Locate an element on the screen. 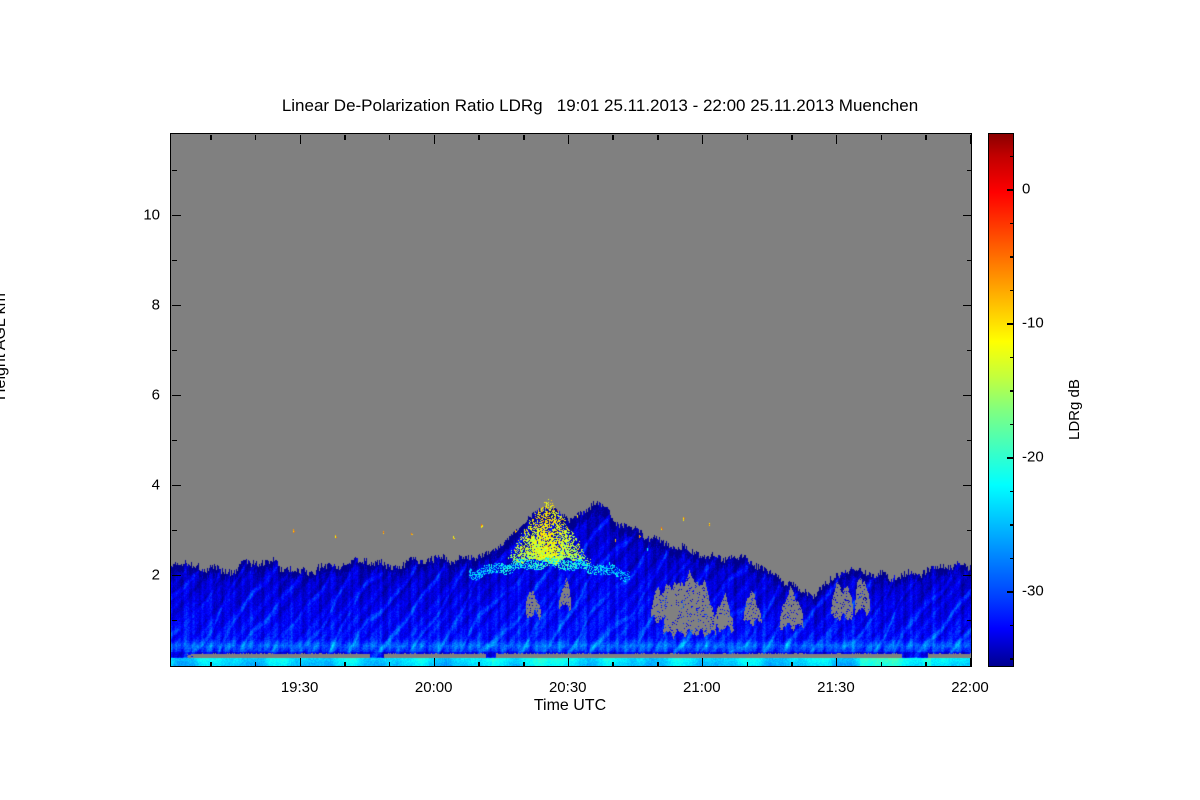 The image size is (1200, 800). x-tick-label-3: 21:00 is located at coordinates (702, 687).